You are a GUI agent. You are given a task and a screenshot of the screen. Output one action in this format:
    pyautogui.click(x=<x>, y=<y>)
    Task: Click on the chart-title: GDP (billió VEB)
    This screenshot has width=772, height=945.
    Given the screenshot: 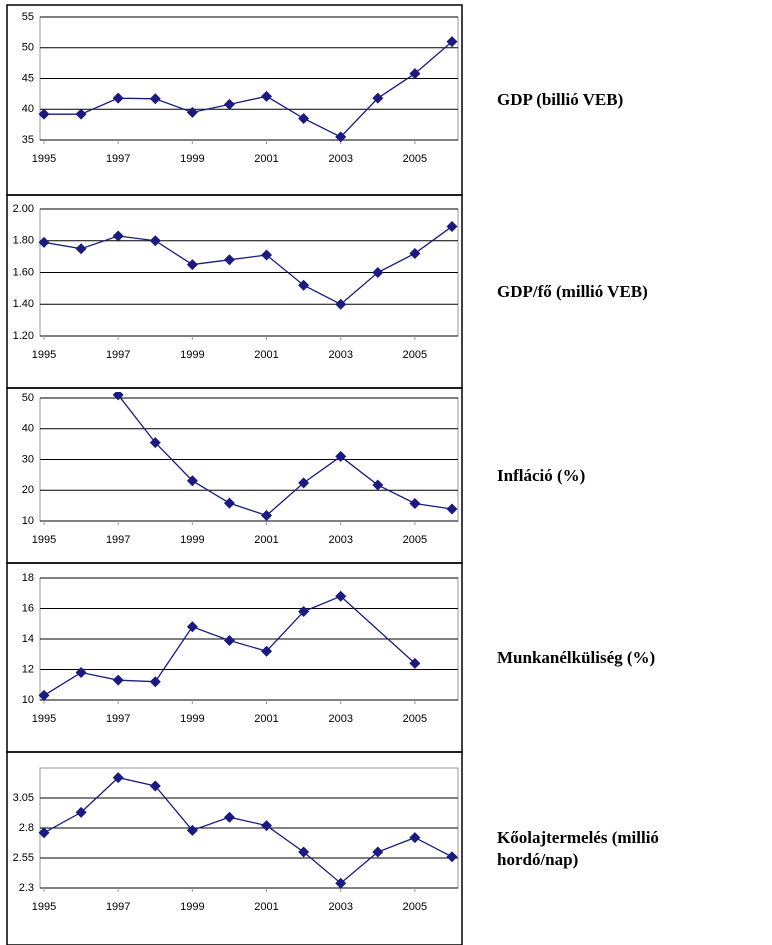 What is the action you would take?
    pyautogui.click(x=560, y=99)
    